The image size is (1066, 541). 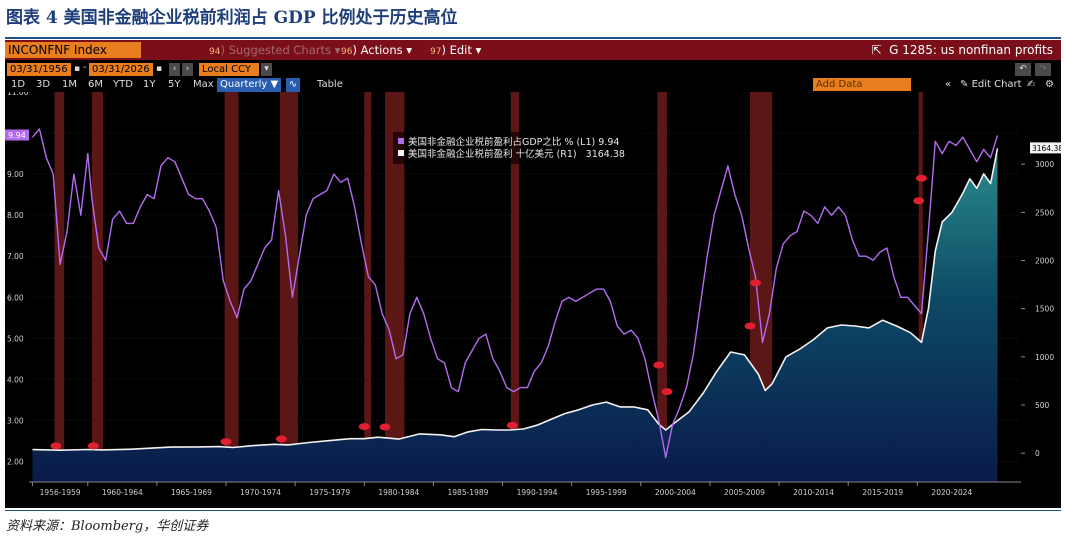 I want to click on y-left-tick-label: 5.00, so click(x=15, y=338).